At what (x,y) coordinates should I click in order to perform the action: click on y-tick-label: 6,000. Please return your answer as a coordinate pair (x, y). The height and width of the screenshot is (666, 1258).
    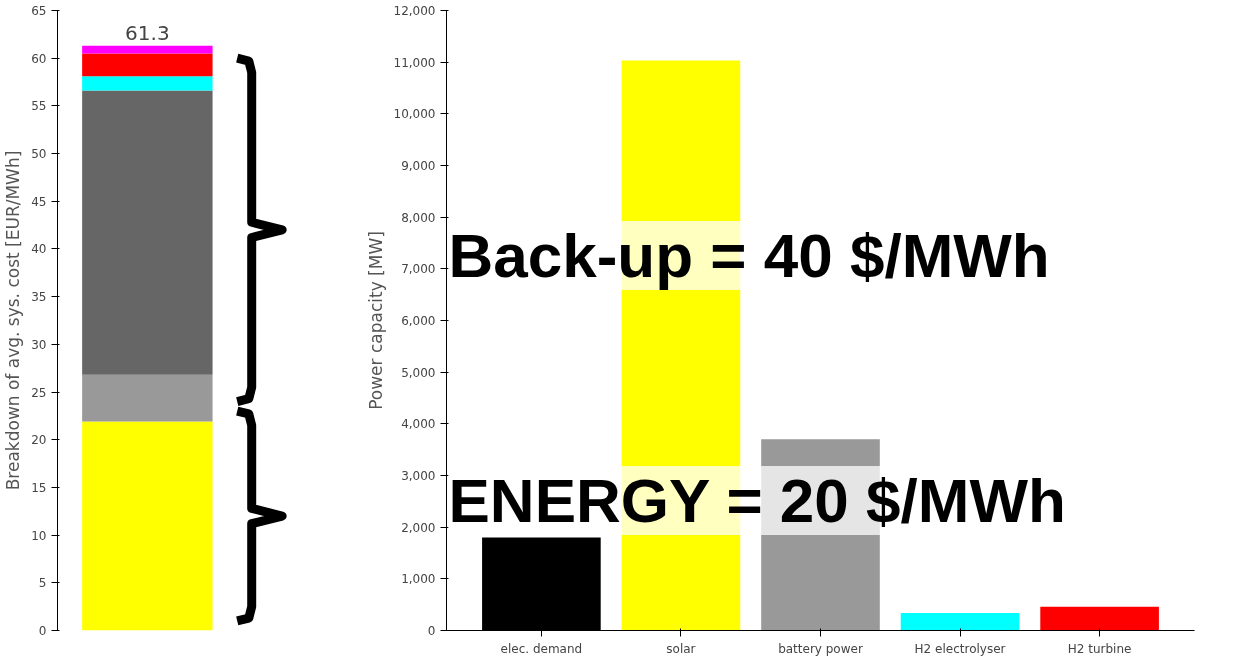
    Looking at the image, I should click on (418, 321).